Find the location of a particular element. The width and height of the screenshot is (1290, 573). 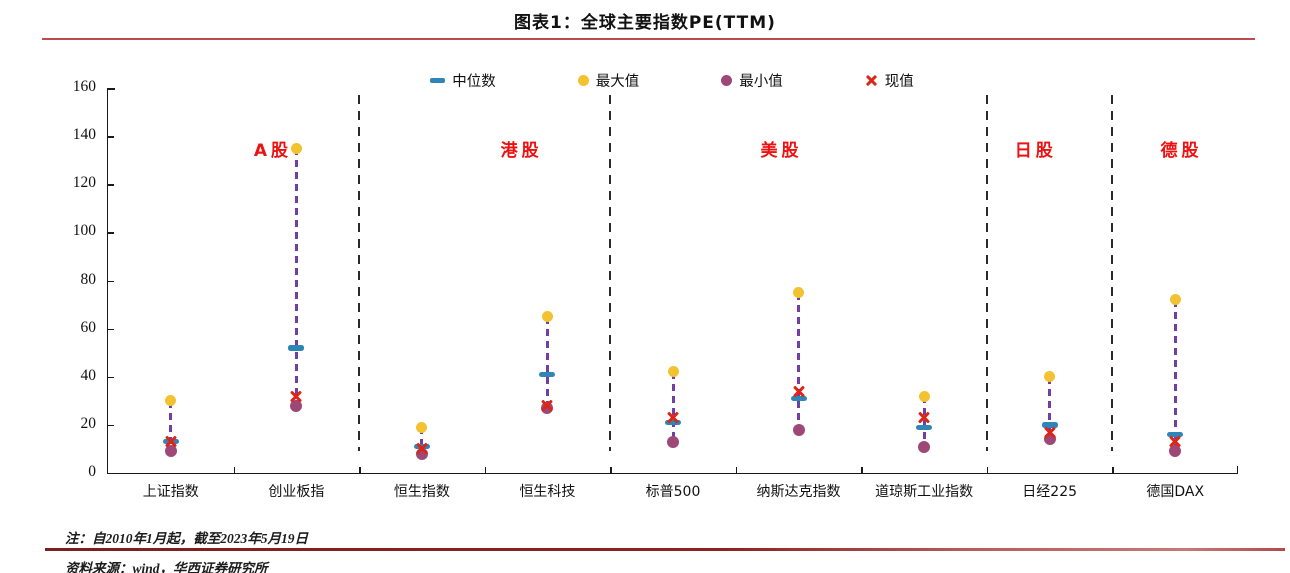

y-tick-label: 60 is located at coordinates (88, 327).